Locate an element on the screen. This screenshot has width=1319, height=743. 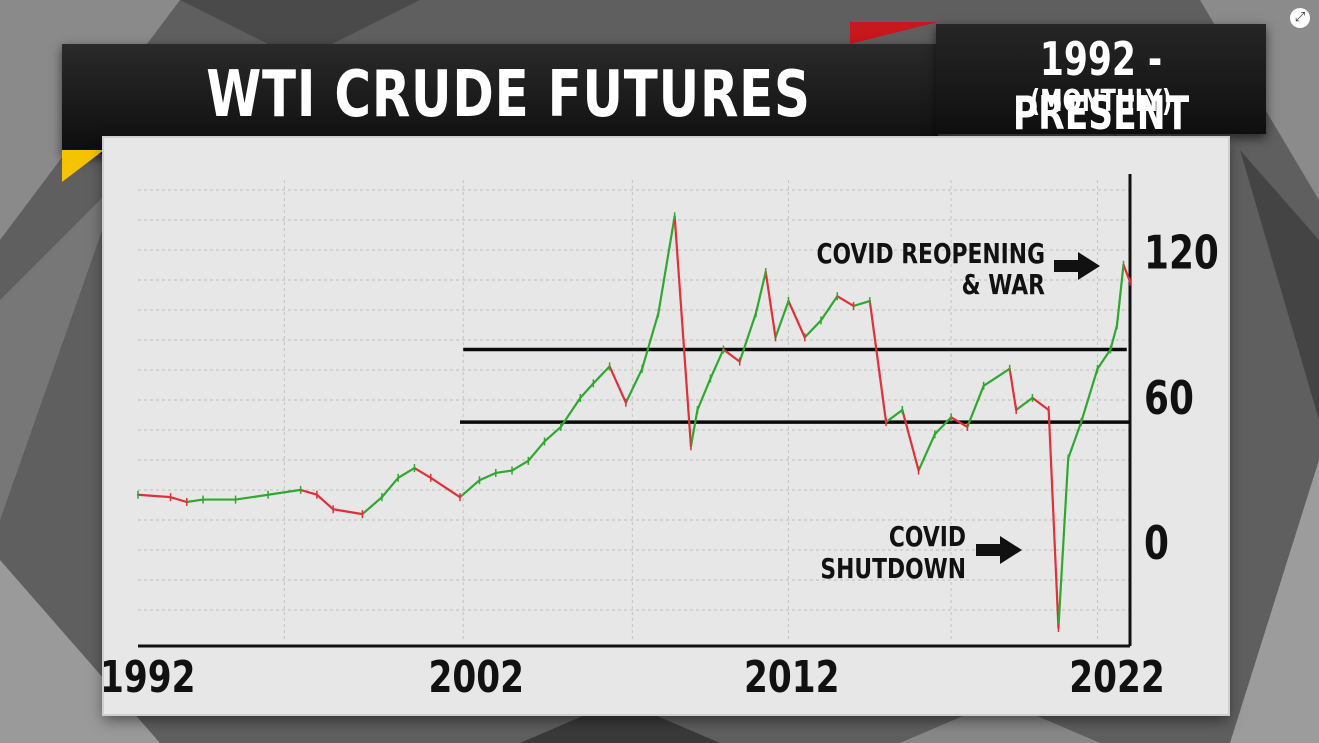
x-tick-label: 1992 is located at coordinates (149, 677).